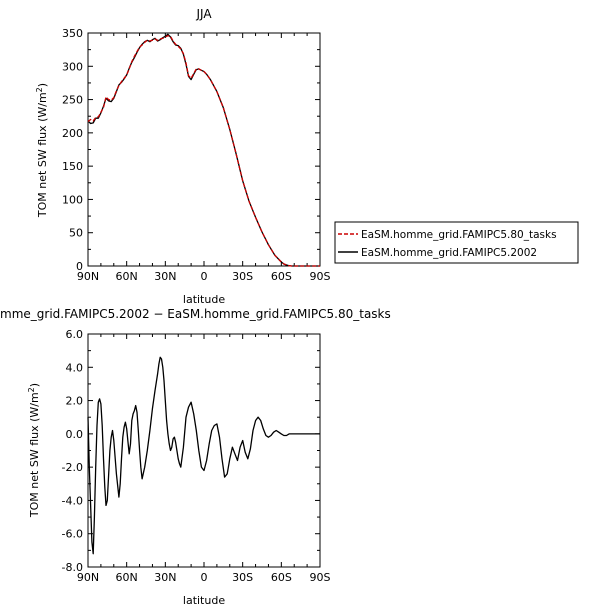  I want to click on legend-entry-80-tasks: EaSM.homme_grid.FAMIPC5.80_tasks, so click(459, 235).